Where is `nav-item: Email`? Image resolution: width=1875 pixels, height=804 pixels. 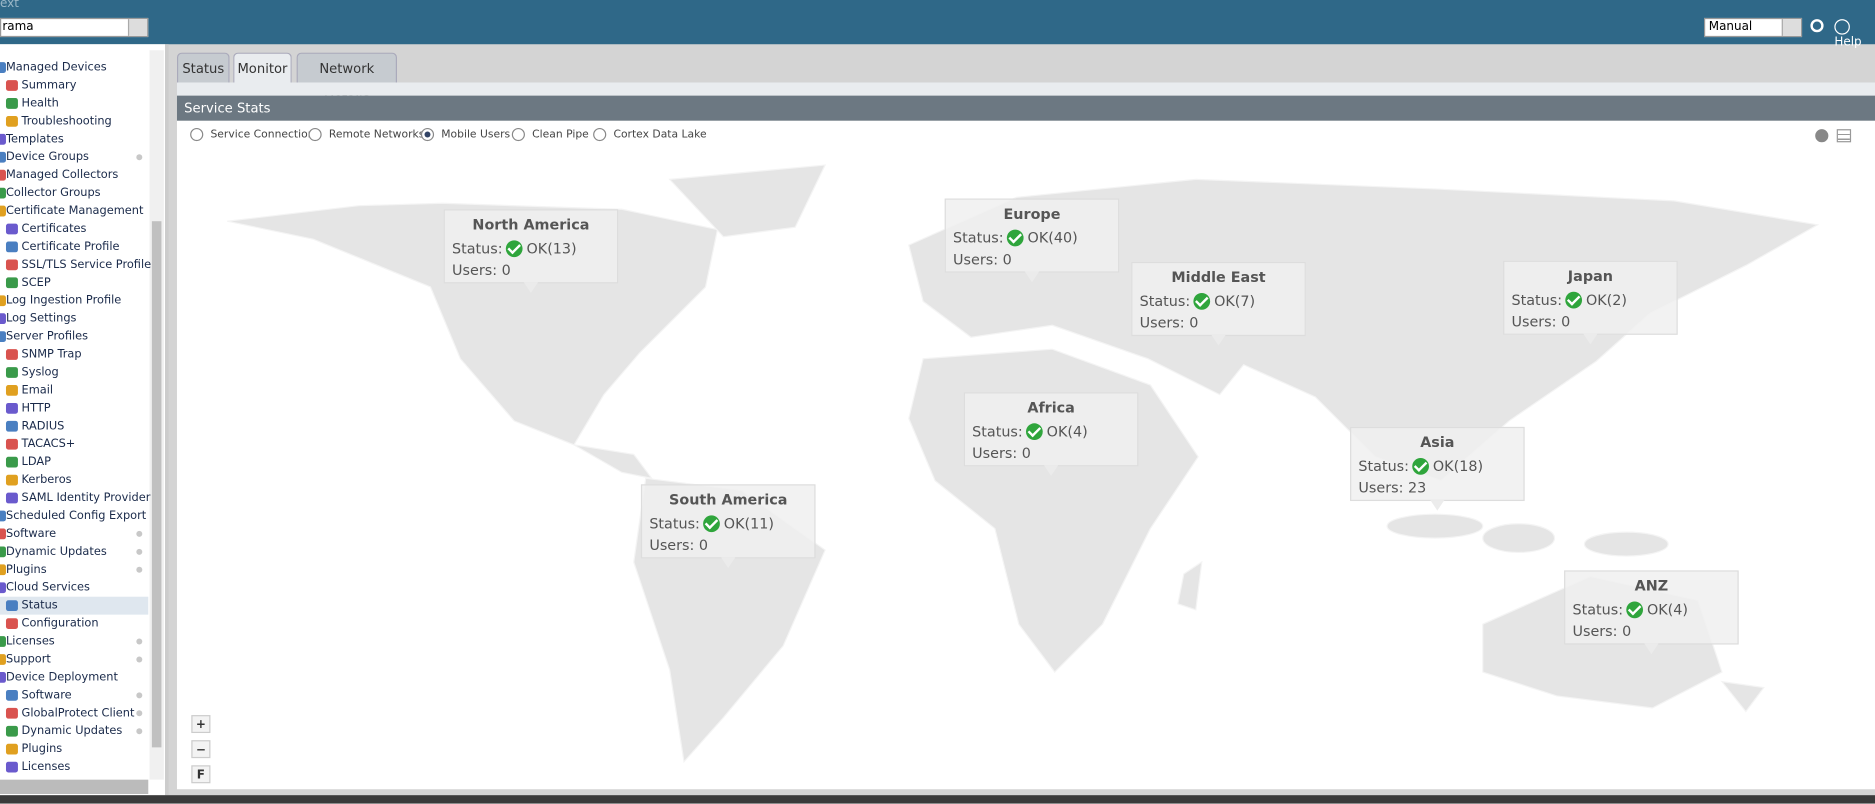 nav-item: Email is located at coordinates (74, 390).